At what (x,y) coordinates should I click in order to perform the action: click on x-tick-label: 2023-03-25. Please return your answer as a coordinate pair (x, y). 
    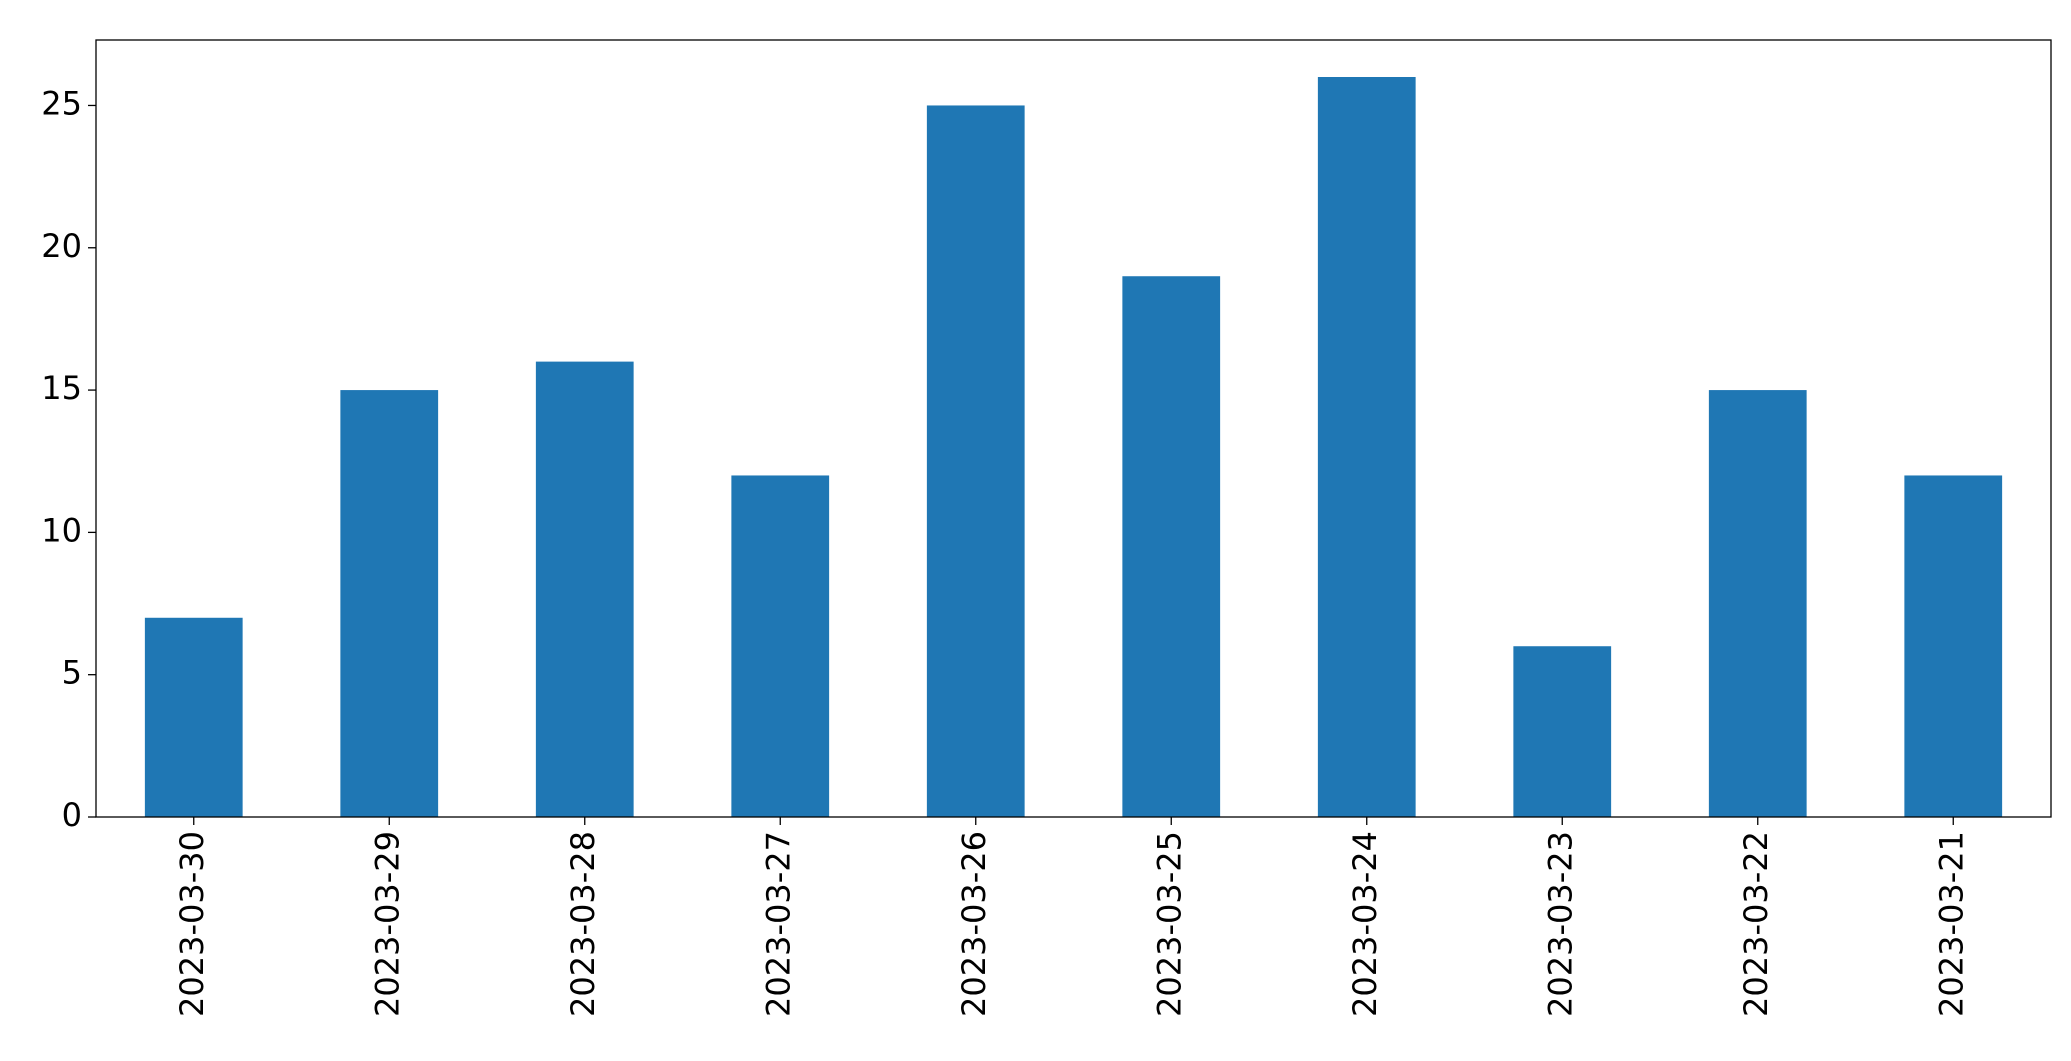
    Looking at the image, I should click on (1169, 924).